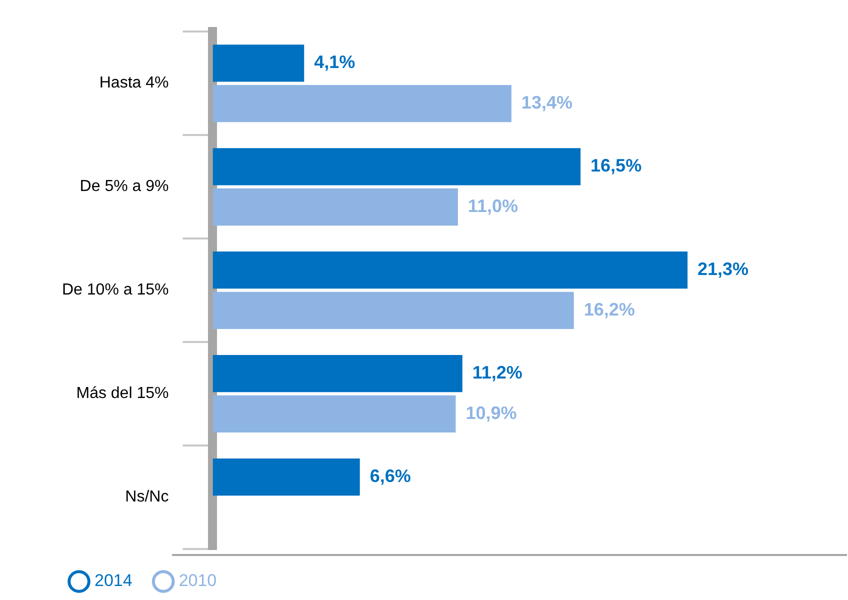 The image size is (848, 600). Describe the element at coordinates (546, 102) in the screenshot. I see `data-label: 13,4%` at that location.